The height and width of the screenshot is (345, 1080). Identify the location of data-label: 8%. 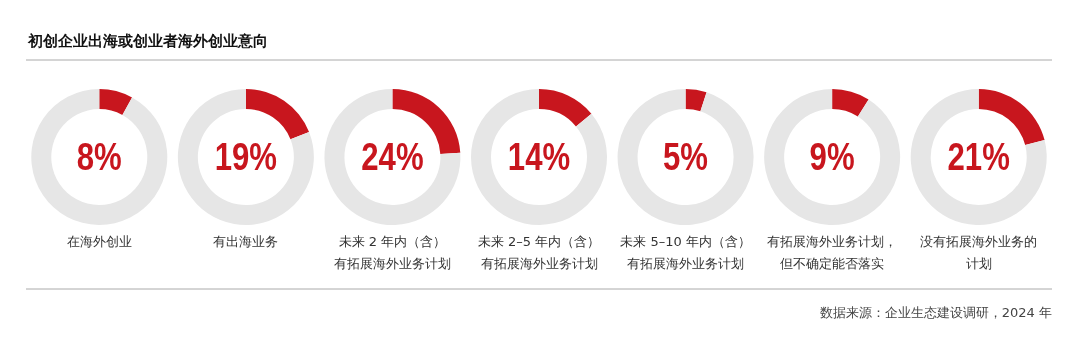
(99, 157).